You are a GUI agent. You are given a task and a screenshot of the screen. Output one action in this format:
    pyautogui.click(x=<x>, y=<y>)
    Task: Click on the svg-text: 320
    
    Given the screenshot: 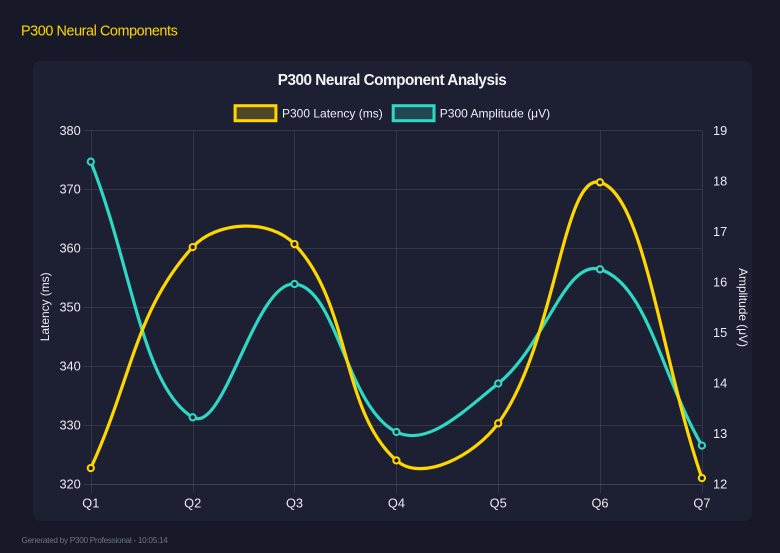 What is the action you would take?
    pyautogui.click(x=69, y=483)
    